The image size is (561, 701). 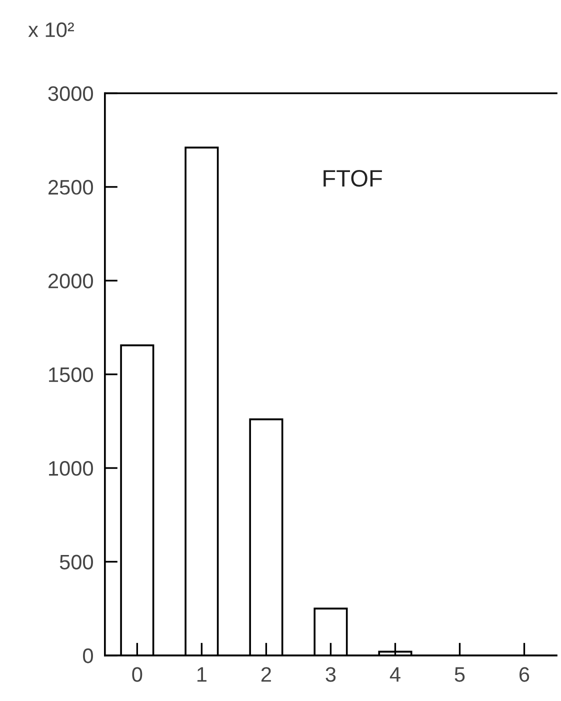 What do you see at coordinates (71, 468) in the screenshot?
I see `y-tick-label: 1000` at bounding box center [71, 468].